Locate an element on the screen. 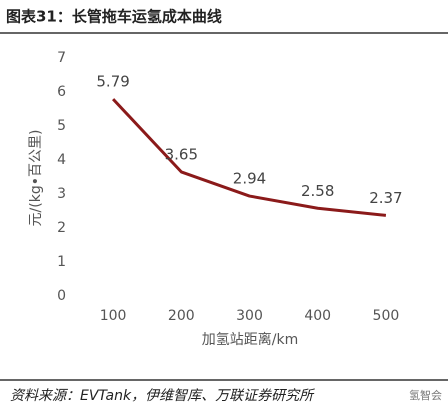 This screenshot has width=448, height=415. x-tick-label: 400 is located at coordinates (317, 316).